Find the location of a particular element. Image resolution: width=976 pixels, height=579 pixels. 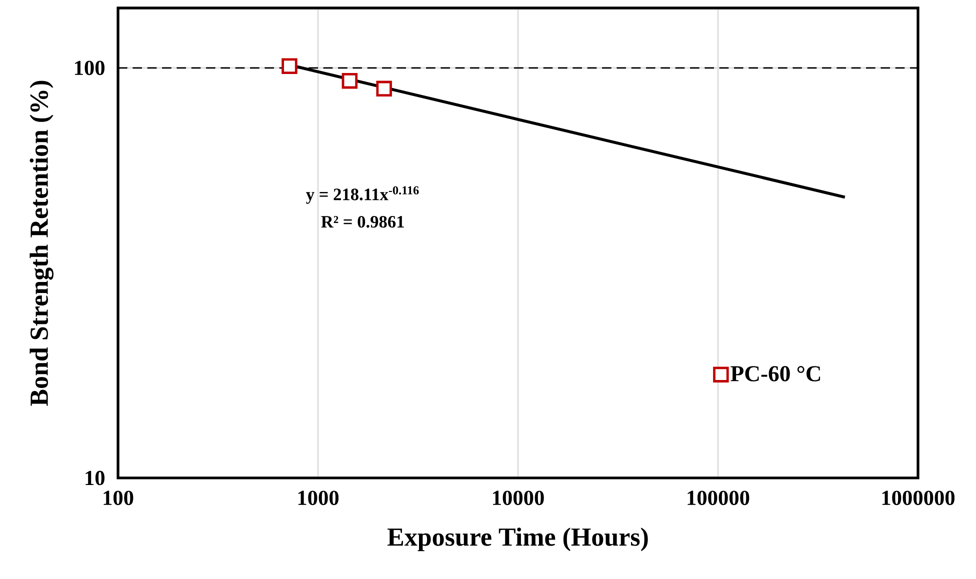

x-tick-label: 10000 is located at coordinates (518, 498).